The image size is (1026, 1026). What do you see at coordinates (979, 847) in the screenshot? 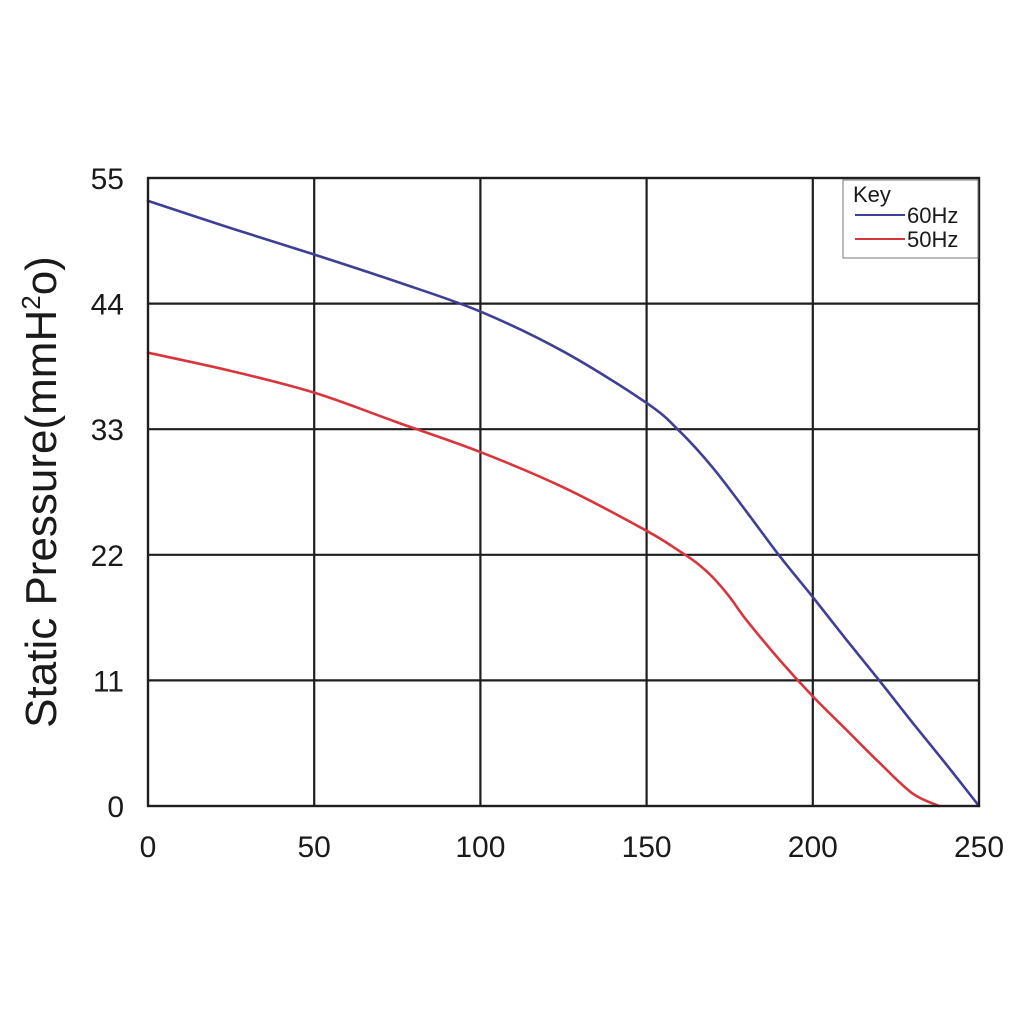
I see `x-tick-label: 250` at bounding box center [979, 847].